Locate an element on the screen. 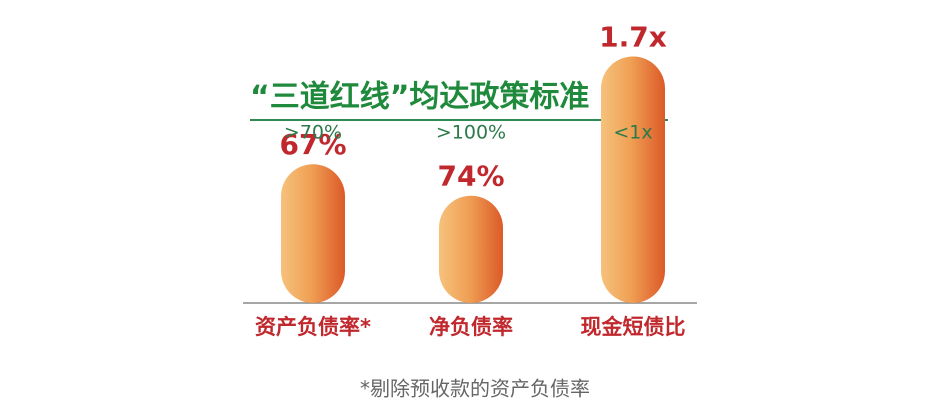 This screenshot has width=950, height=418. value-label: 67% is located at coordinates (312, 144).